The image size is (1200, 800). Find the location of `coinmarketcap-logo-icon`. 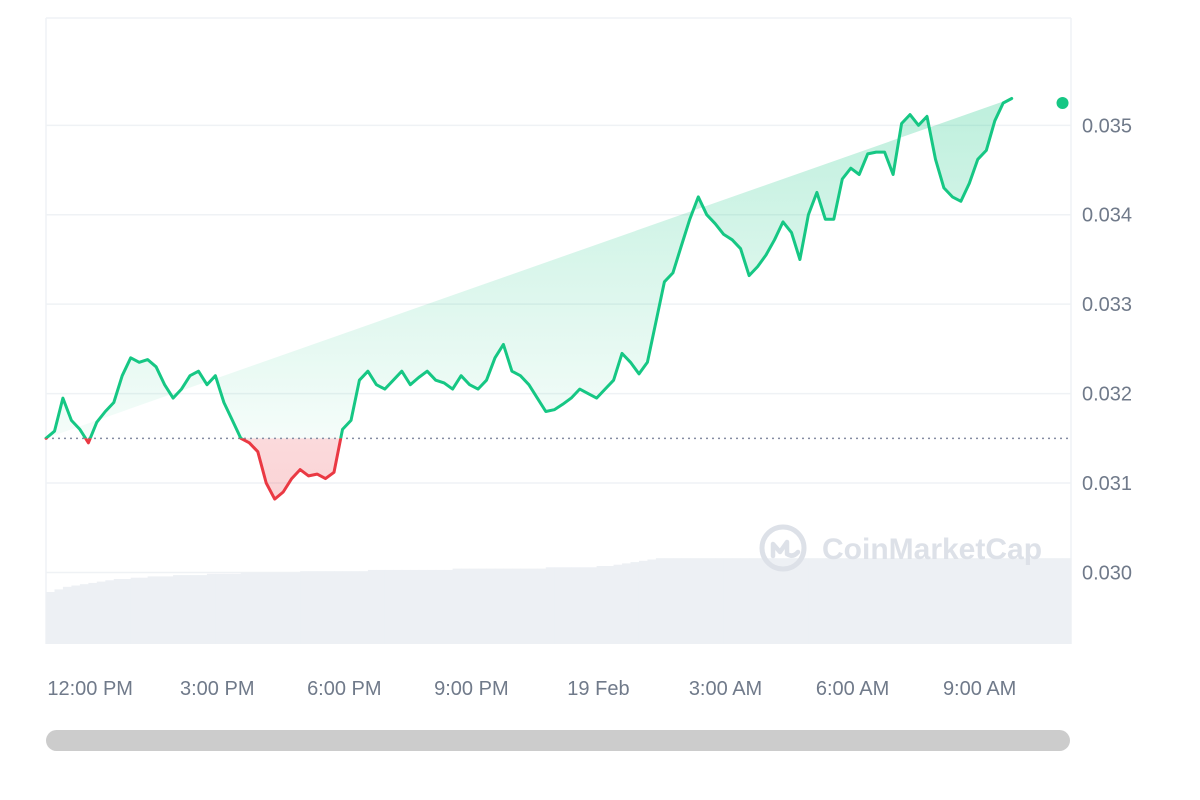

coinmarketcap-logo-icon is located at coordinates (783, 548).